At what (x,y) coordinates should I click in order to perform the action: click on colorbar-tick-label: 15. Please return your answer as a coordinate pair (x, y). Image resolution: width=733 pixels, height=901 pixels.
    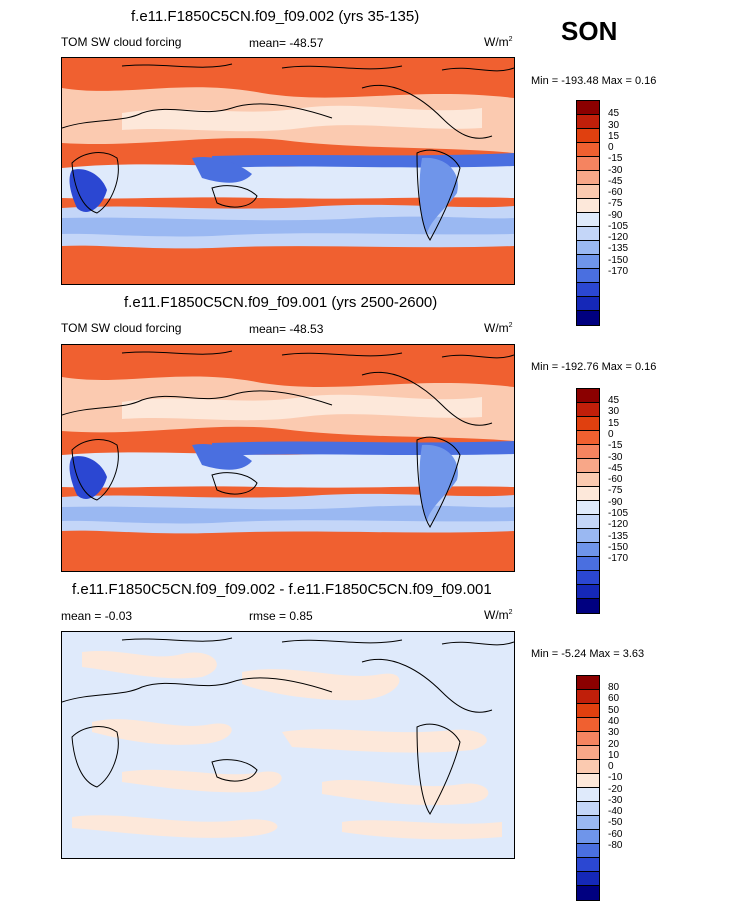
    Looking at the image, I should click on (614, 136).